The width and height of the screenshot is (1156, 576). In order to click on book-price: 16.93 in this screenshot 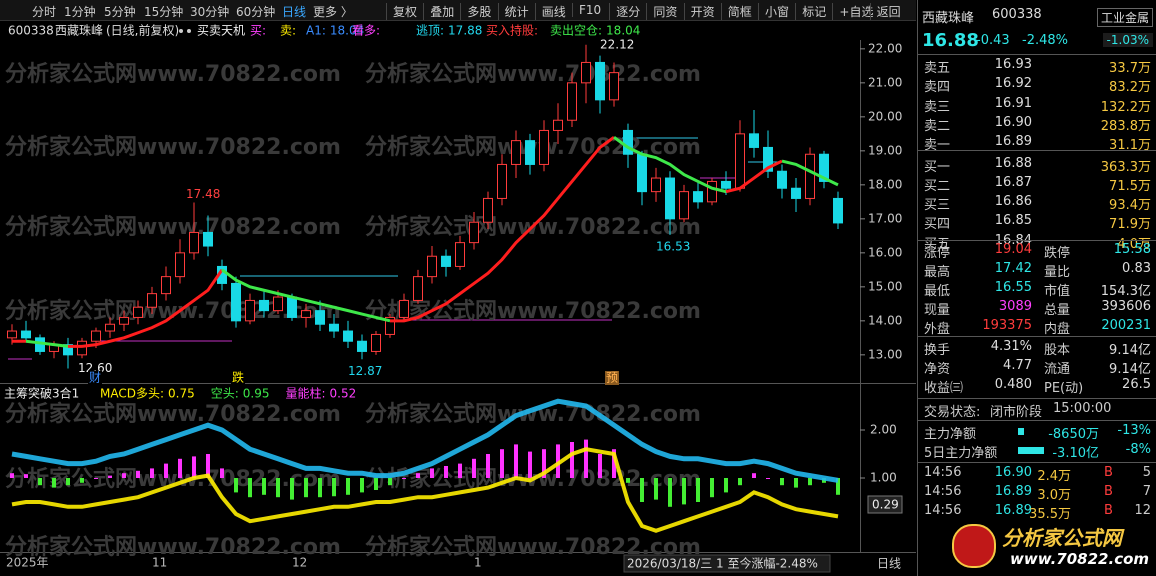, I will do `click(1013, 64)`.